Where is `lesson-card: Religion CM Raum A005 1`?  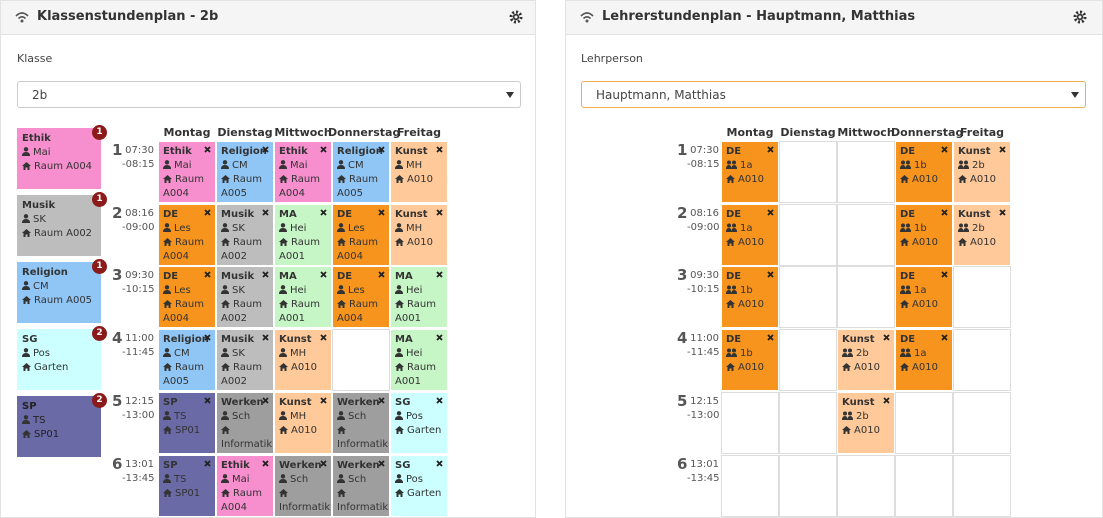 lesson-card: Religion CM Raum A005 1 is located at coordinates (62, 291).